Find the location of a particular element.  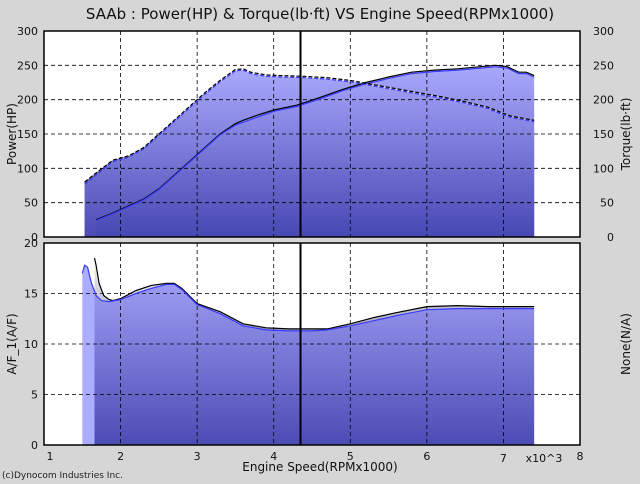

x-axis-label: Engine Speed(RPMx1000) is located at coordinates (320, 467).